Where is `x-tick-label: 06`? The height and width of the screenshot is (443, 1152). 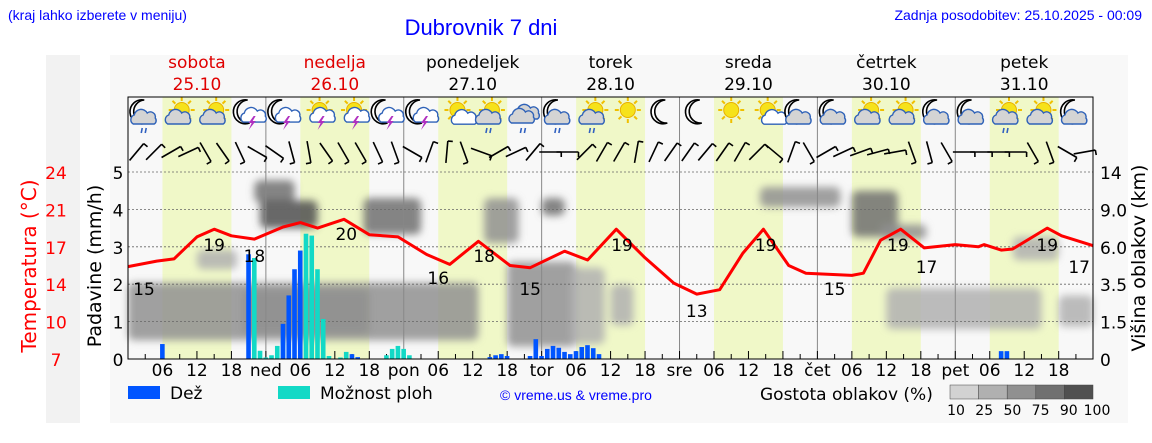 x-tick-label: 06 is located at coordinates (576, 371).